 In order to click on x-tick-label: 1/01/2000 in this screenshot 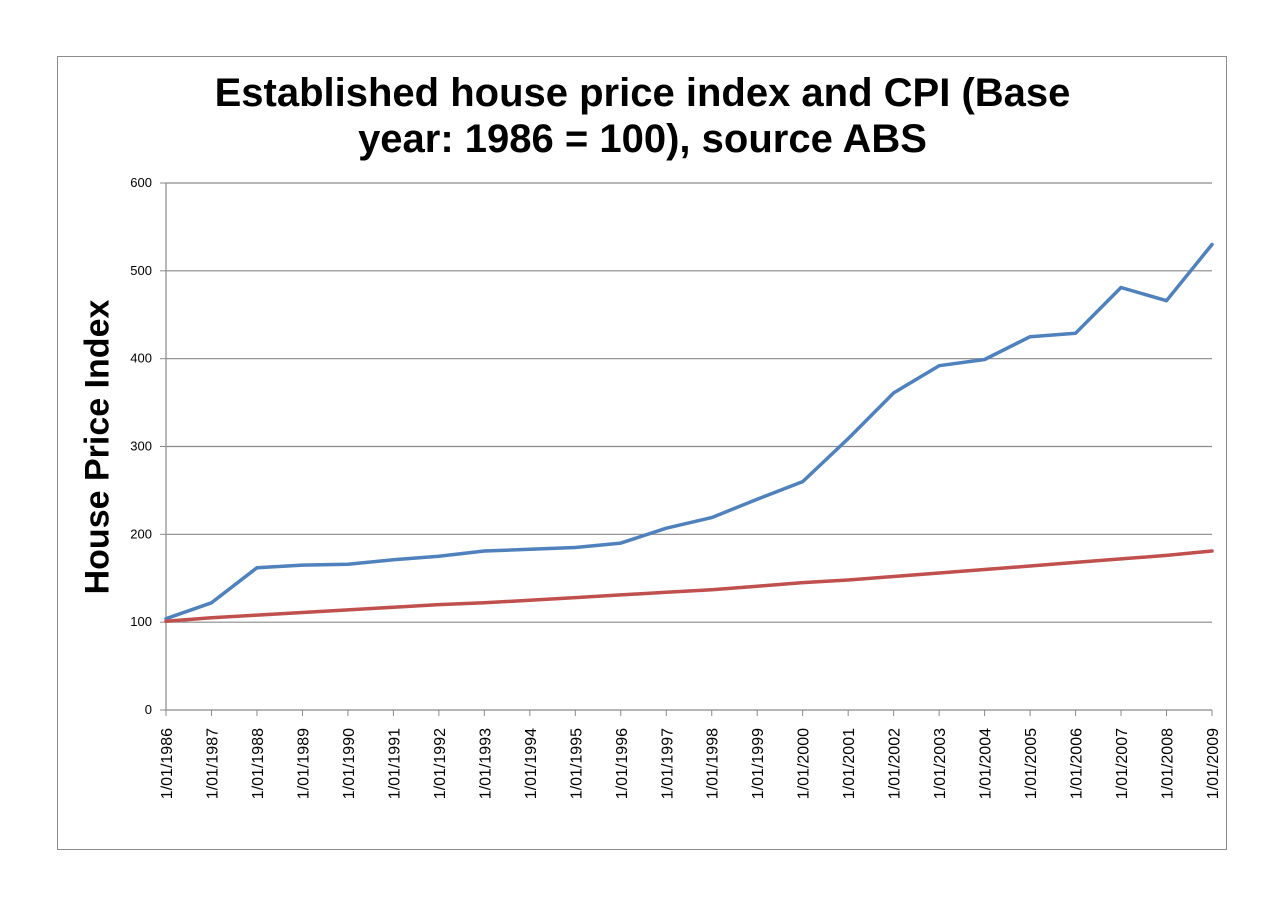, I will do `click(804, 763)`.